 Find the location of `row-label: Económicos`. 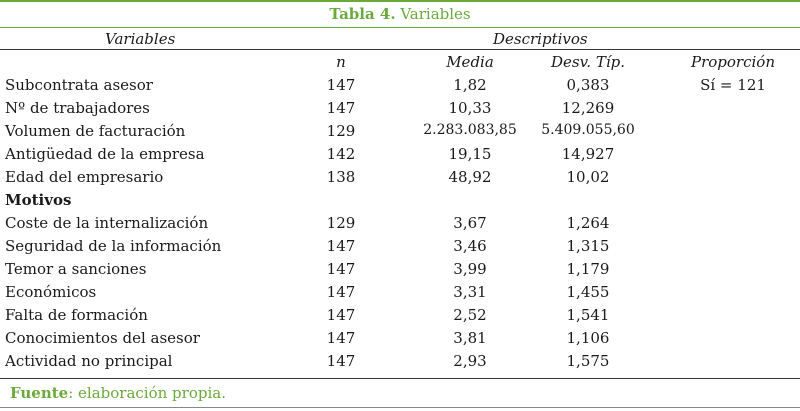

row-label: Económicos is located at coordinates (51, 292).